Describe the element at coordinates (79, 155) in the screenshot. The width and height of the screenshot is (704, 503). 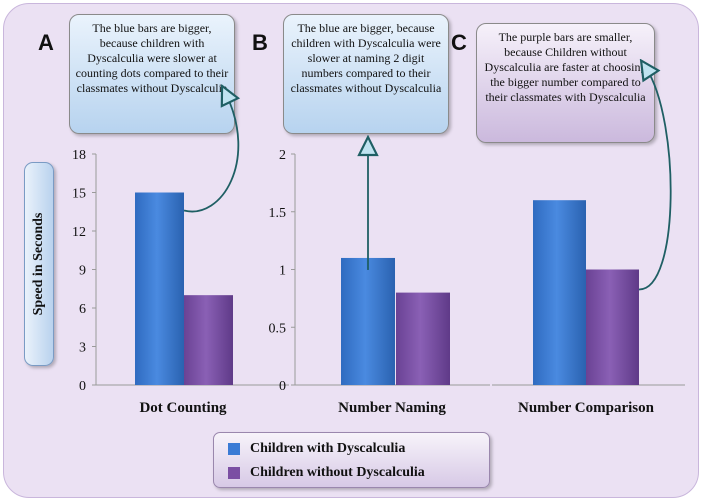
I see `y-tick-label: 18` at that location.